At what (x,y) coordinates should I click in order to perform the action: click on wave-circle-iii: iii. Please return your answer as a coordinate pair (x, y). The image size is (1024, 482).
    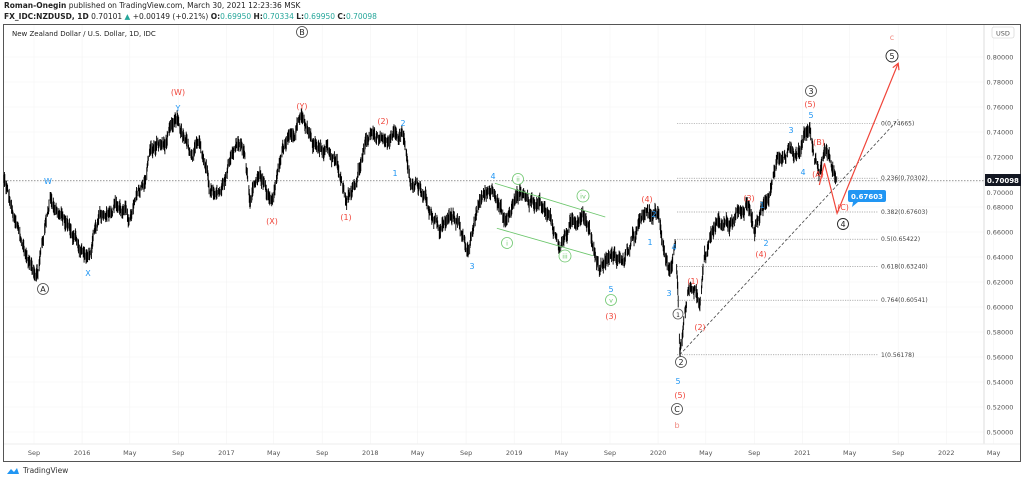
    Looking at the image, I should click on (565, 256).